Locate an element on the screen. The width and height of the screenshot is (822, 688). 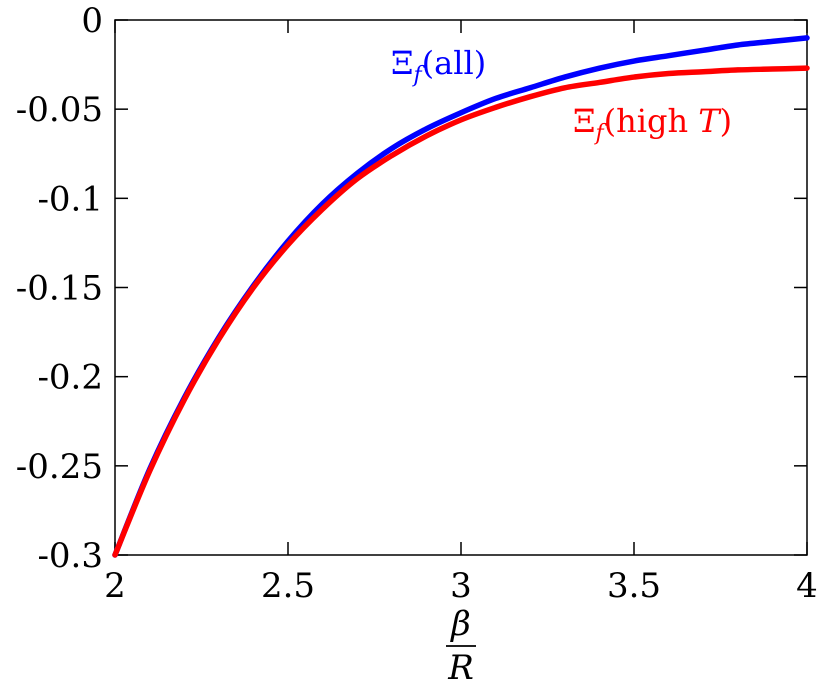
y-tick-label: -0.3 is located at coordinates (70, 556).